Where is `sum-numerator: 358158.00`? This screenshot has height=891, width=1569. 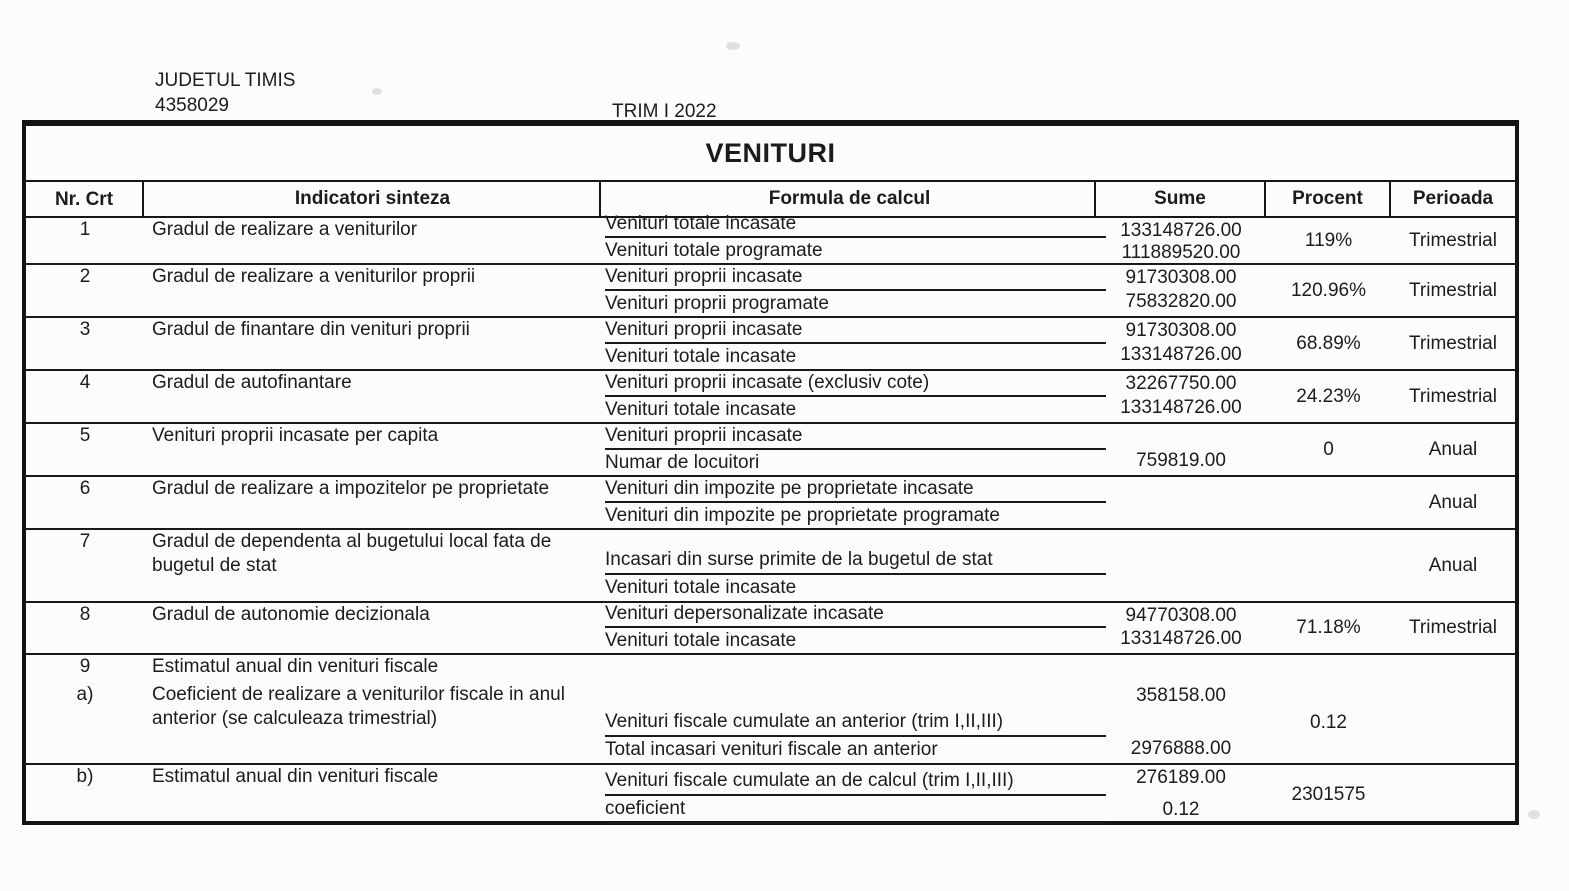 sum-numerator: 358158.00 is located at coordinates (1181, 695).